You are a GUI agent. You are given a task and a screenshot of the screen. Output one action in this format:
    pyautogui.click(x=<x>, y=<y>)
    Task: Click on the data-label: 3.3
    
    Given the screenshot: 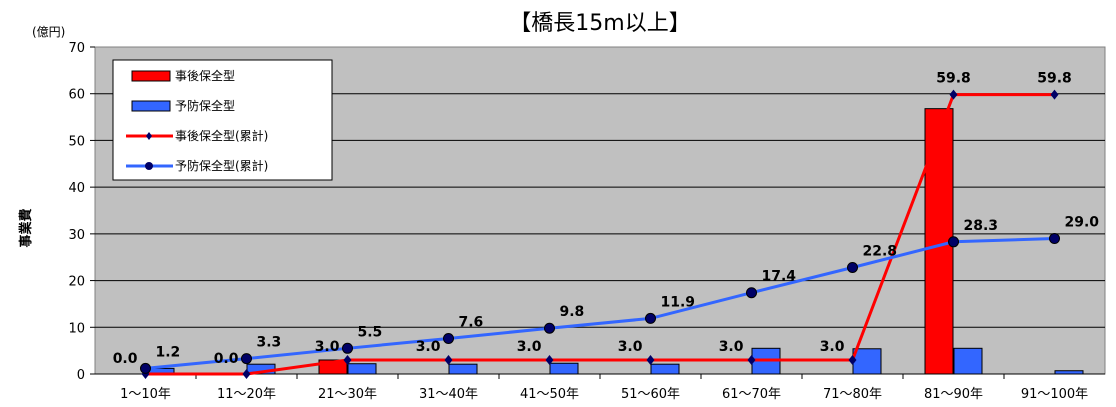 What is the action you would take?
    pyautogui.click(x=269, y=343)
    